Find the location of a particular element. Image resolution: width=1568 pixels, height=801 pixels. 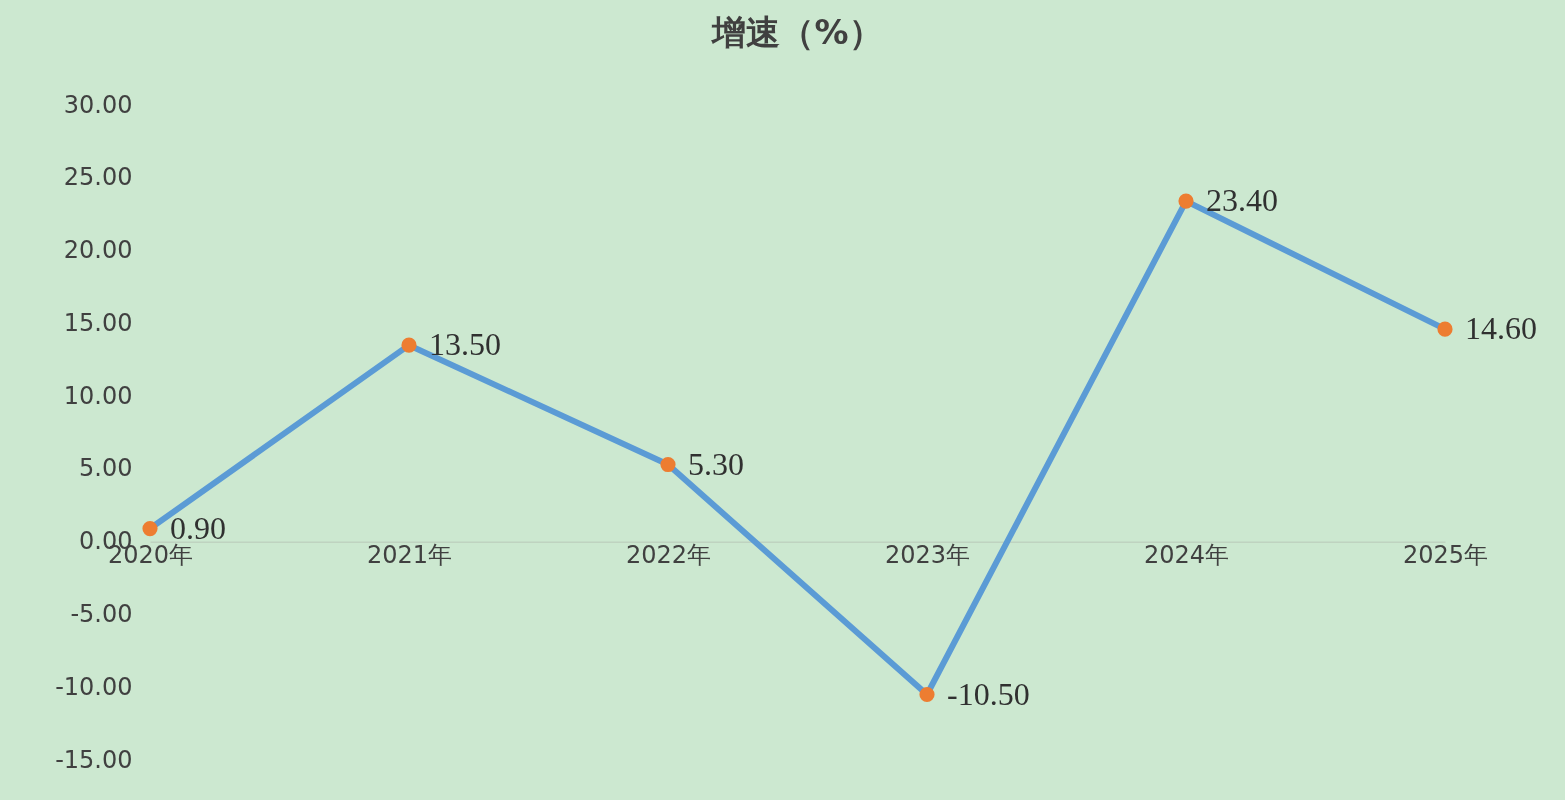

data-label: 23.40 is located at coordinates (1242, 200).